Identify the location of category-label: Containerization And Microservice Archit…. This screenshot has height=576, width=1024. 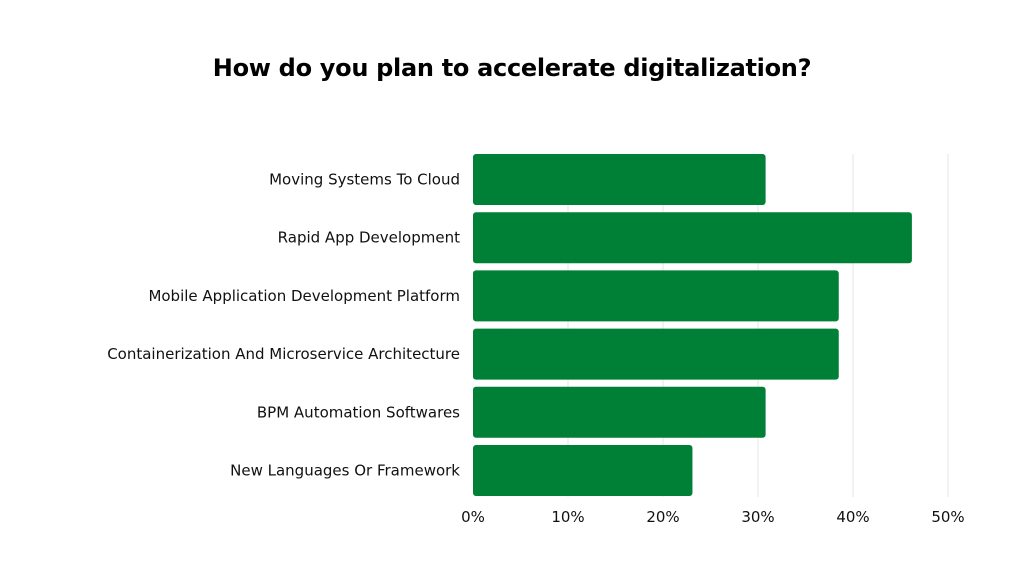
(283, 354).